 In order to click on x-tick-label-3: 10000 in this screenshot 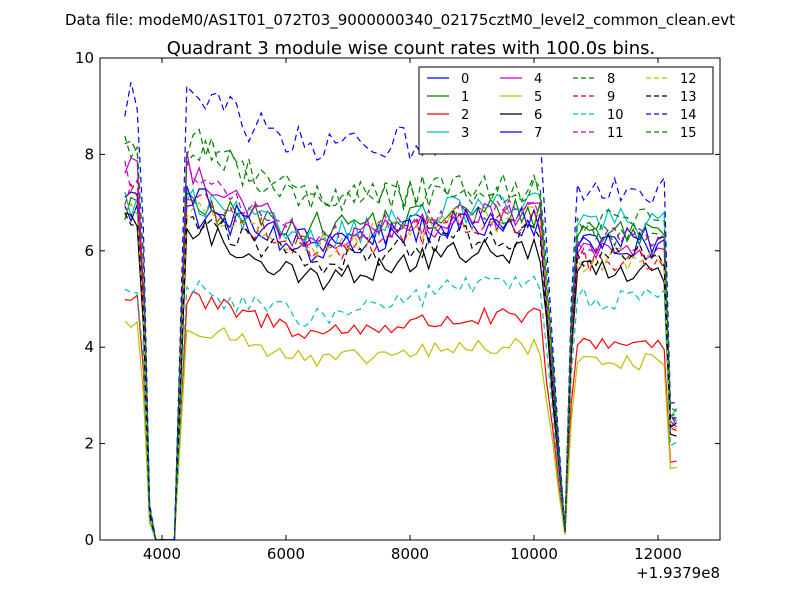, I will do `click(534, 554)`.